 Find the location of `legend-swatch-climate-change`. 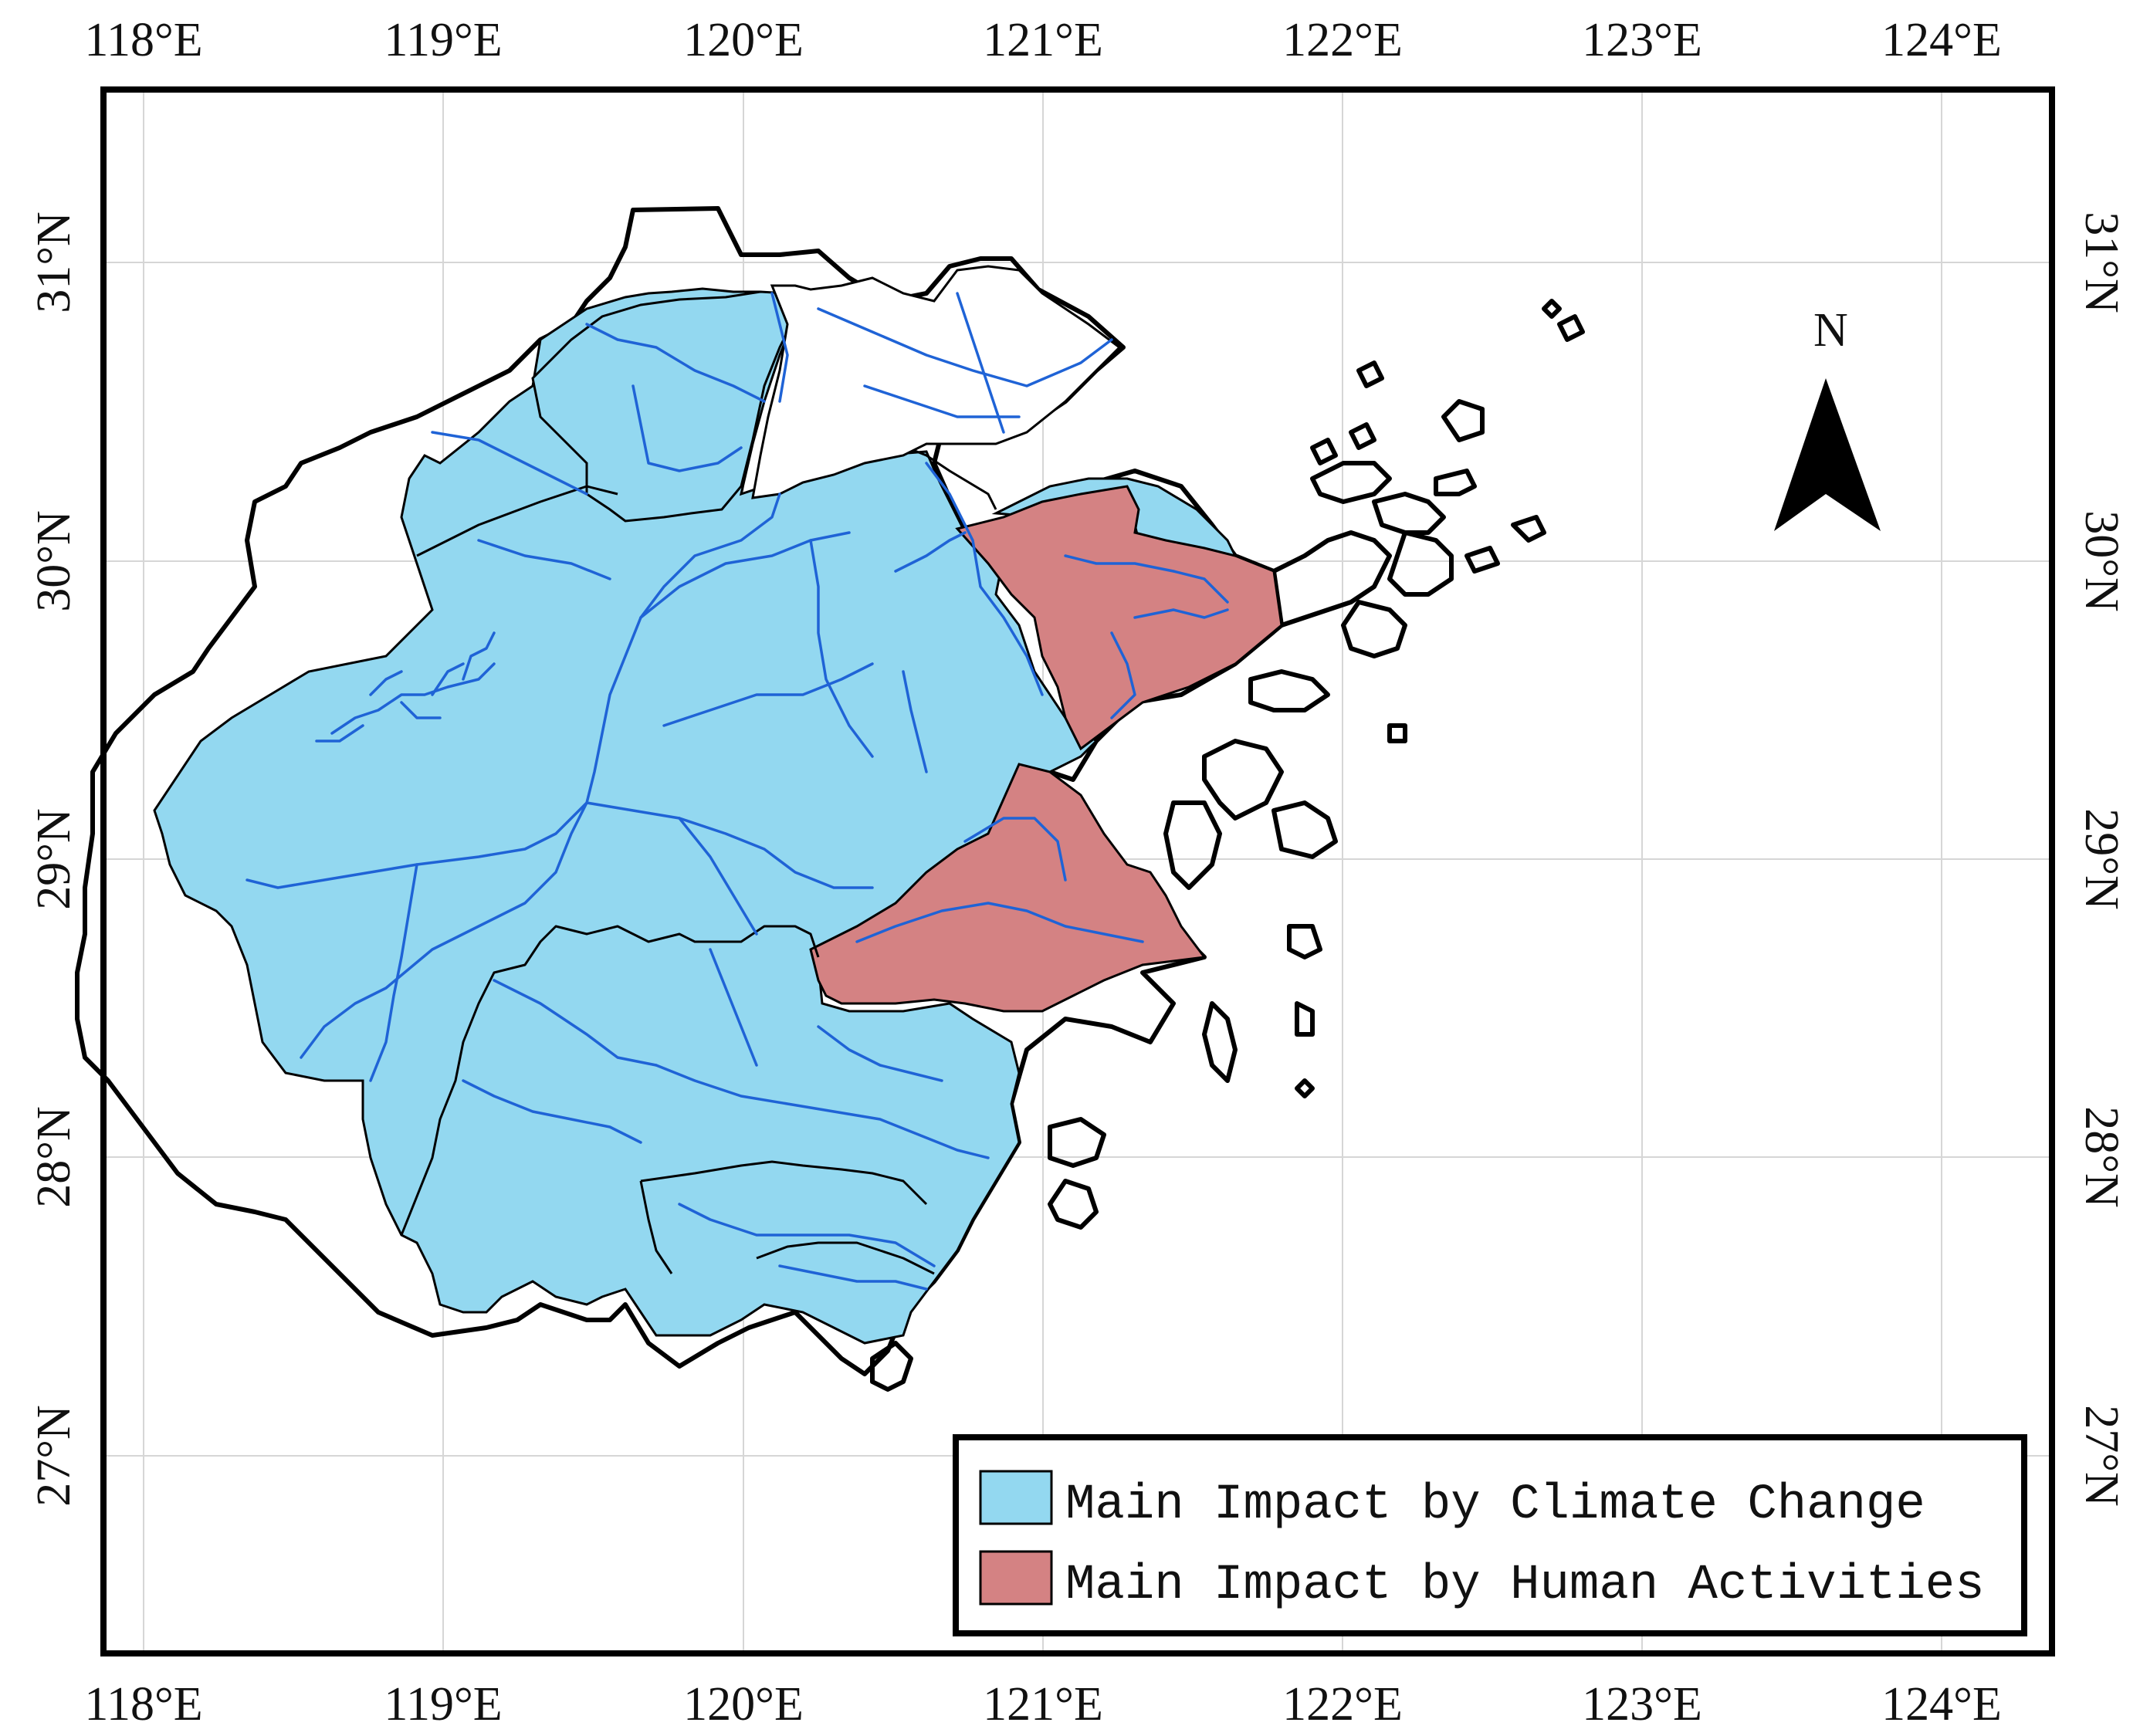

legend-swatch-climate-change is located at coordinates (1016, 1498).